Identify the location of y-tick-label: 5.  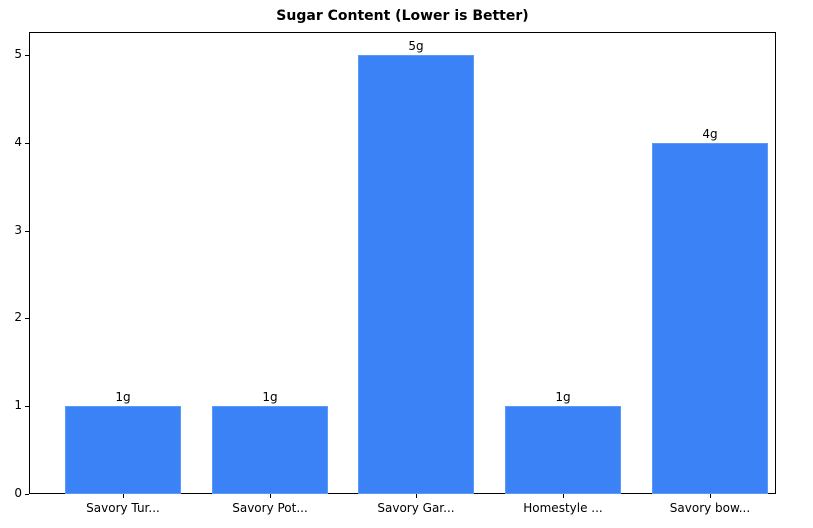
(18, 54).